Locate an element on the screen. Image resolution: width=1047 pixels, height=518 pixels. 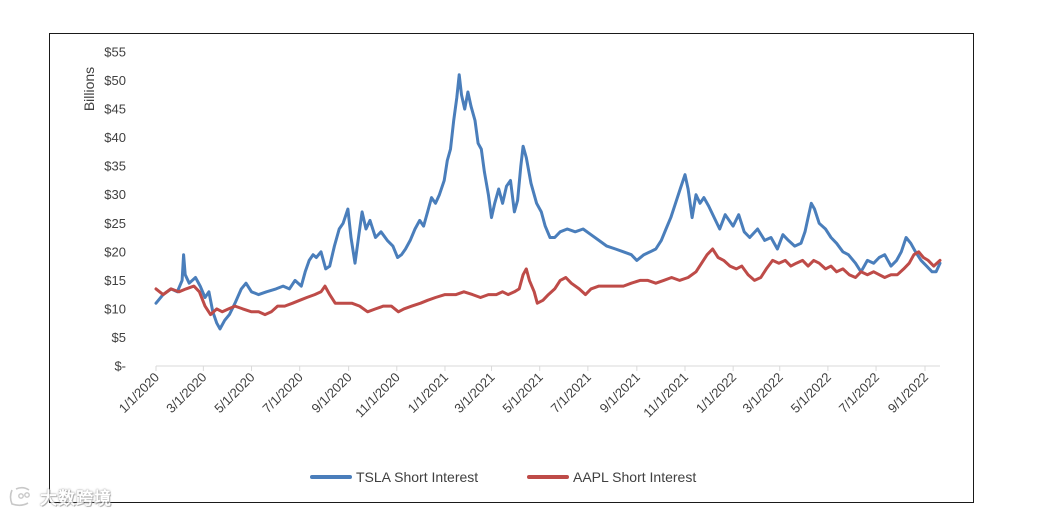
legend-label-tsla: TSLA Short Interest is located at coordinates (417, 477).